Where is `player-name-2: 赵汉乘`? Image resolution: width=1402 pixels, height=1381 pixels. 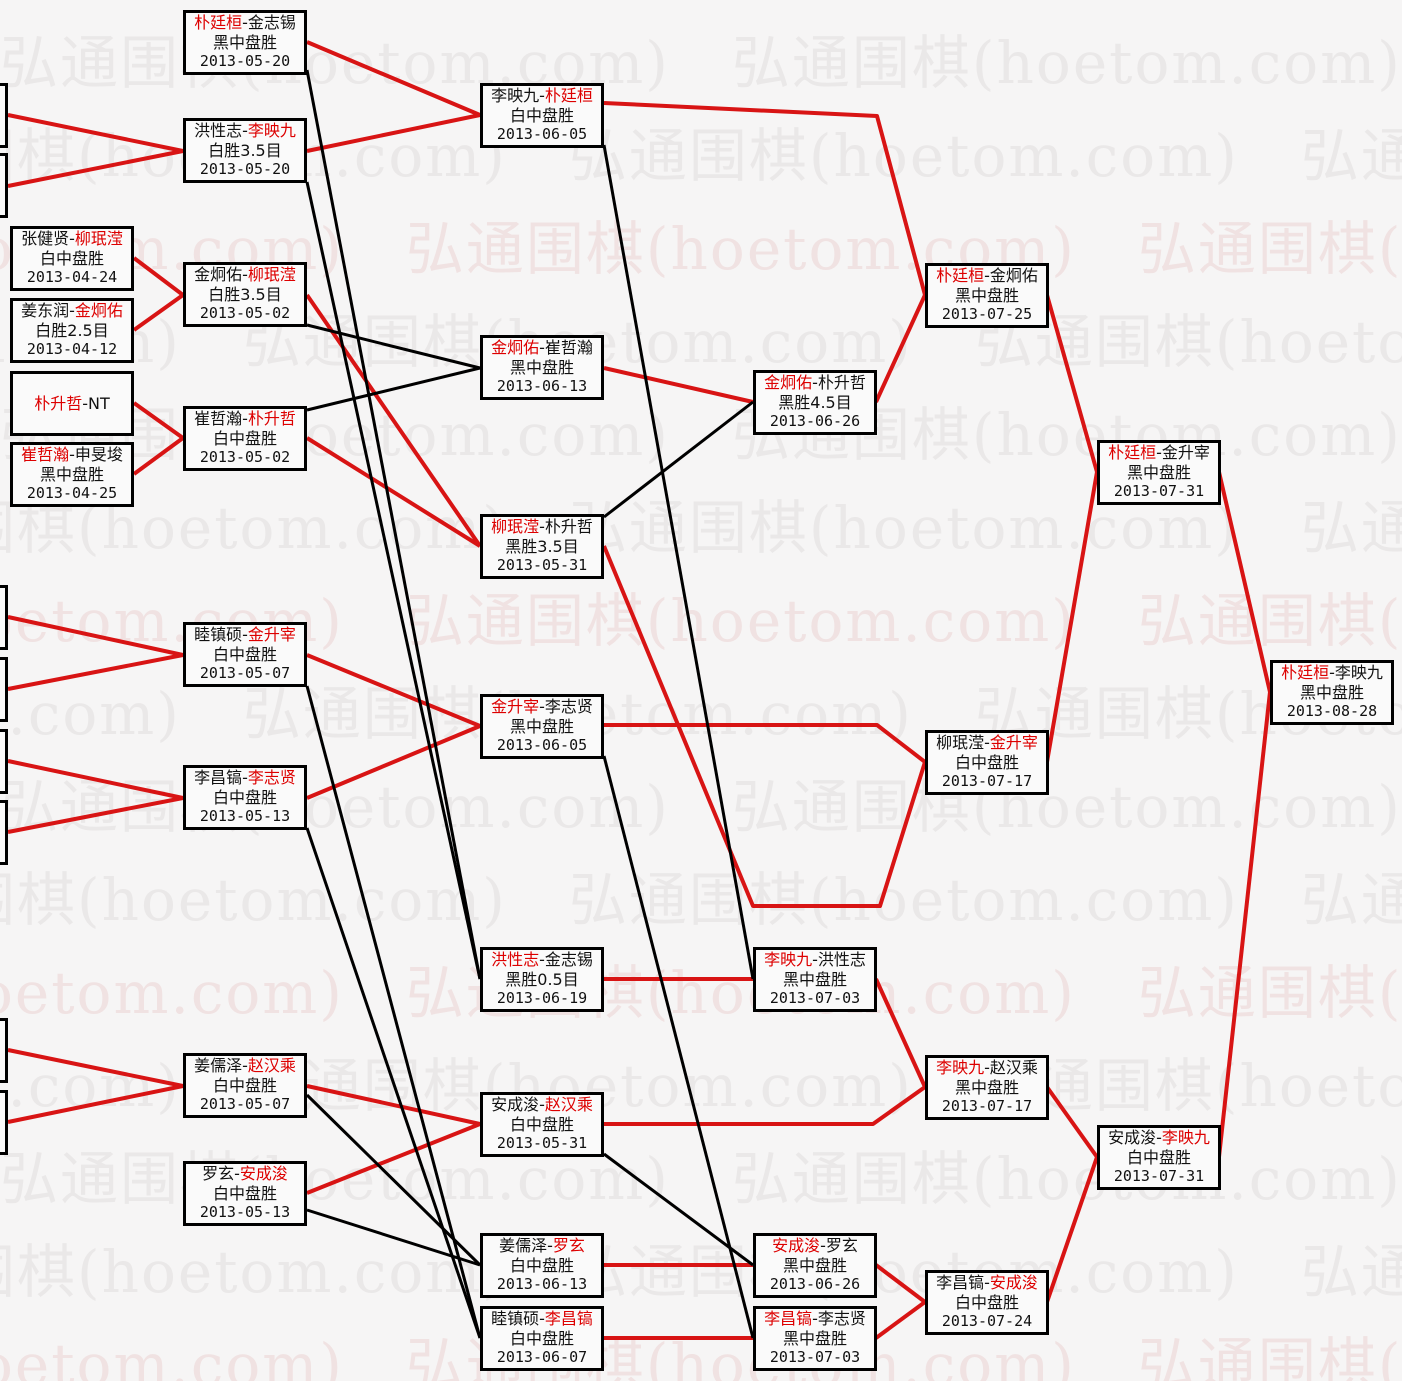 player-name-2: 赵汉乘 is located at coordinates (1013, 1068).